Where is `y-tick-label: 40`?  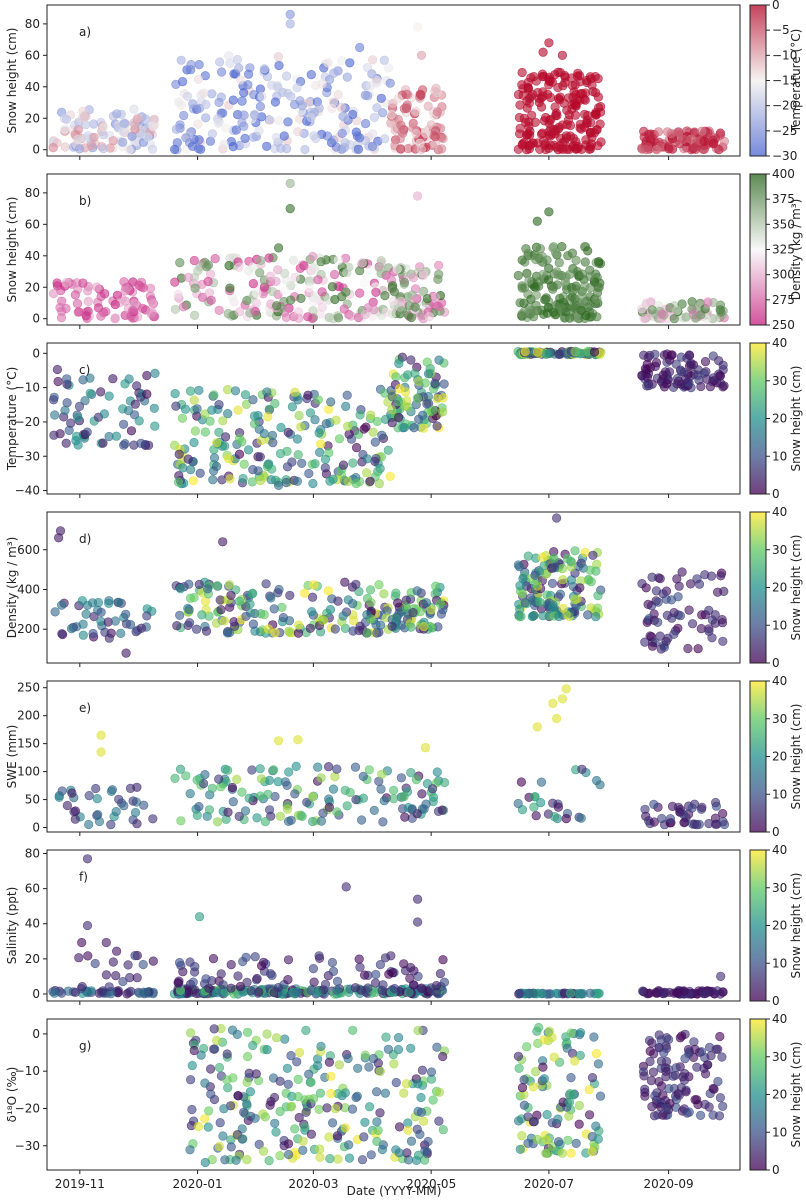
y-tick-label: 40 is located at coordinates (32, 256).